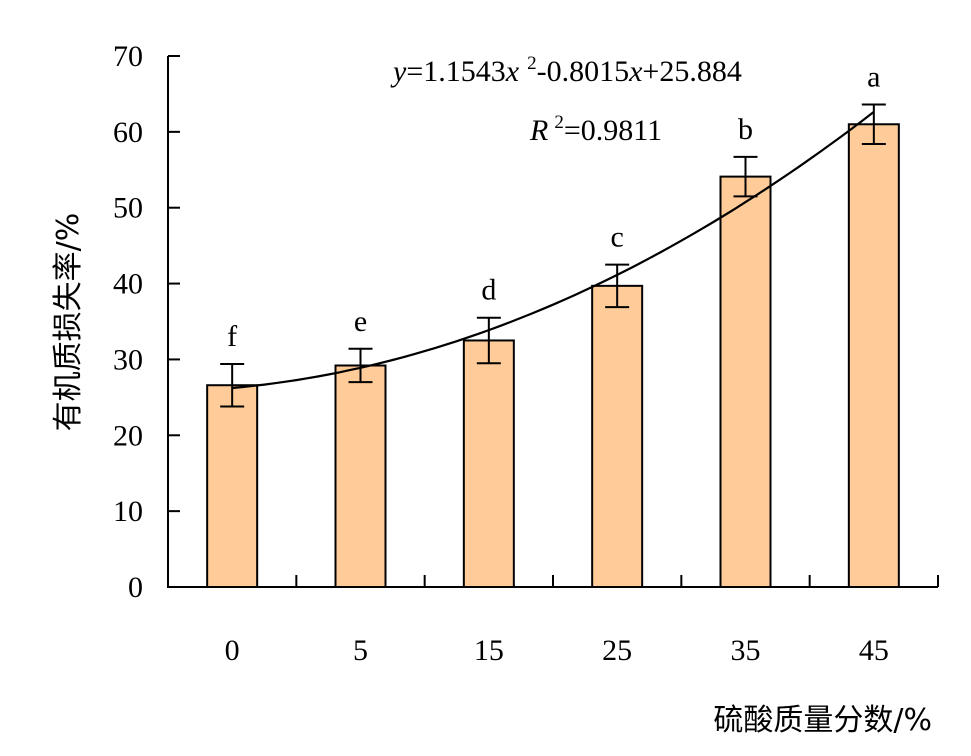  I want to click on eq-coef2: -0.8015, so click(583, 71).